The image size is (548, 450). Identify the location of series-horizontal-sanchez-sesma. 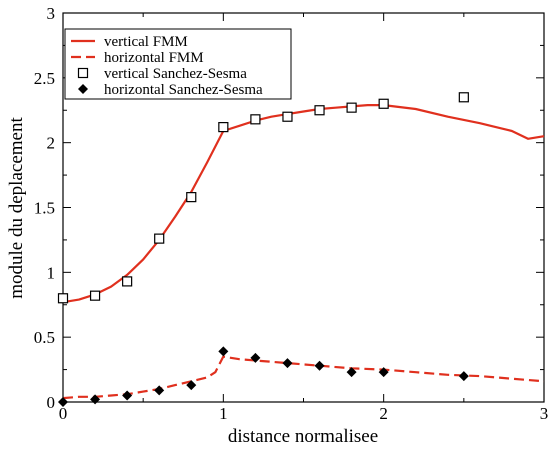
(263, 376).